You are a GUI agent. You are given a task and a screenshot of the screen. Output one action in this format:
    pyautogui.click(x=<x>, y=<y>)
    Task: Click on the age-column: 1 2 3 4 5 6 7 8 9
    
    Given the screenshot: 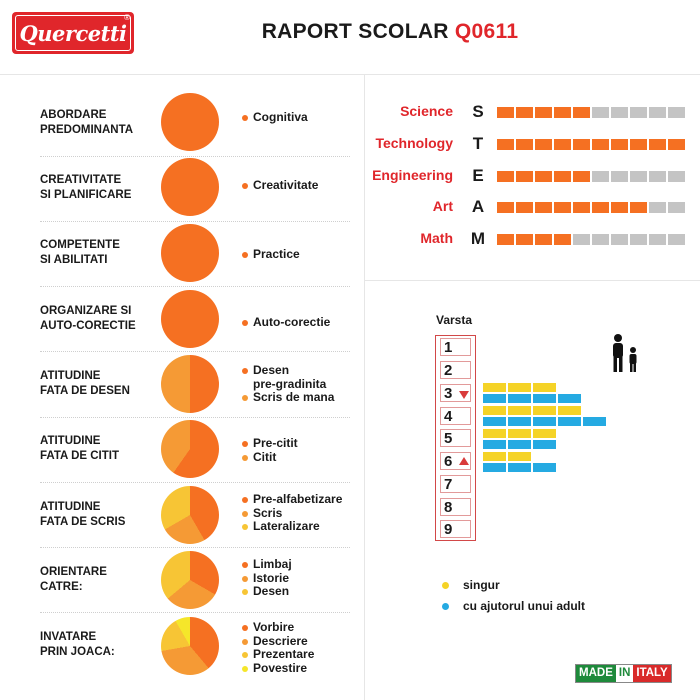 What is the action you would take?
    pyautogui.click(x=455, y=438)
    